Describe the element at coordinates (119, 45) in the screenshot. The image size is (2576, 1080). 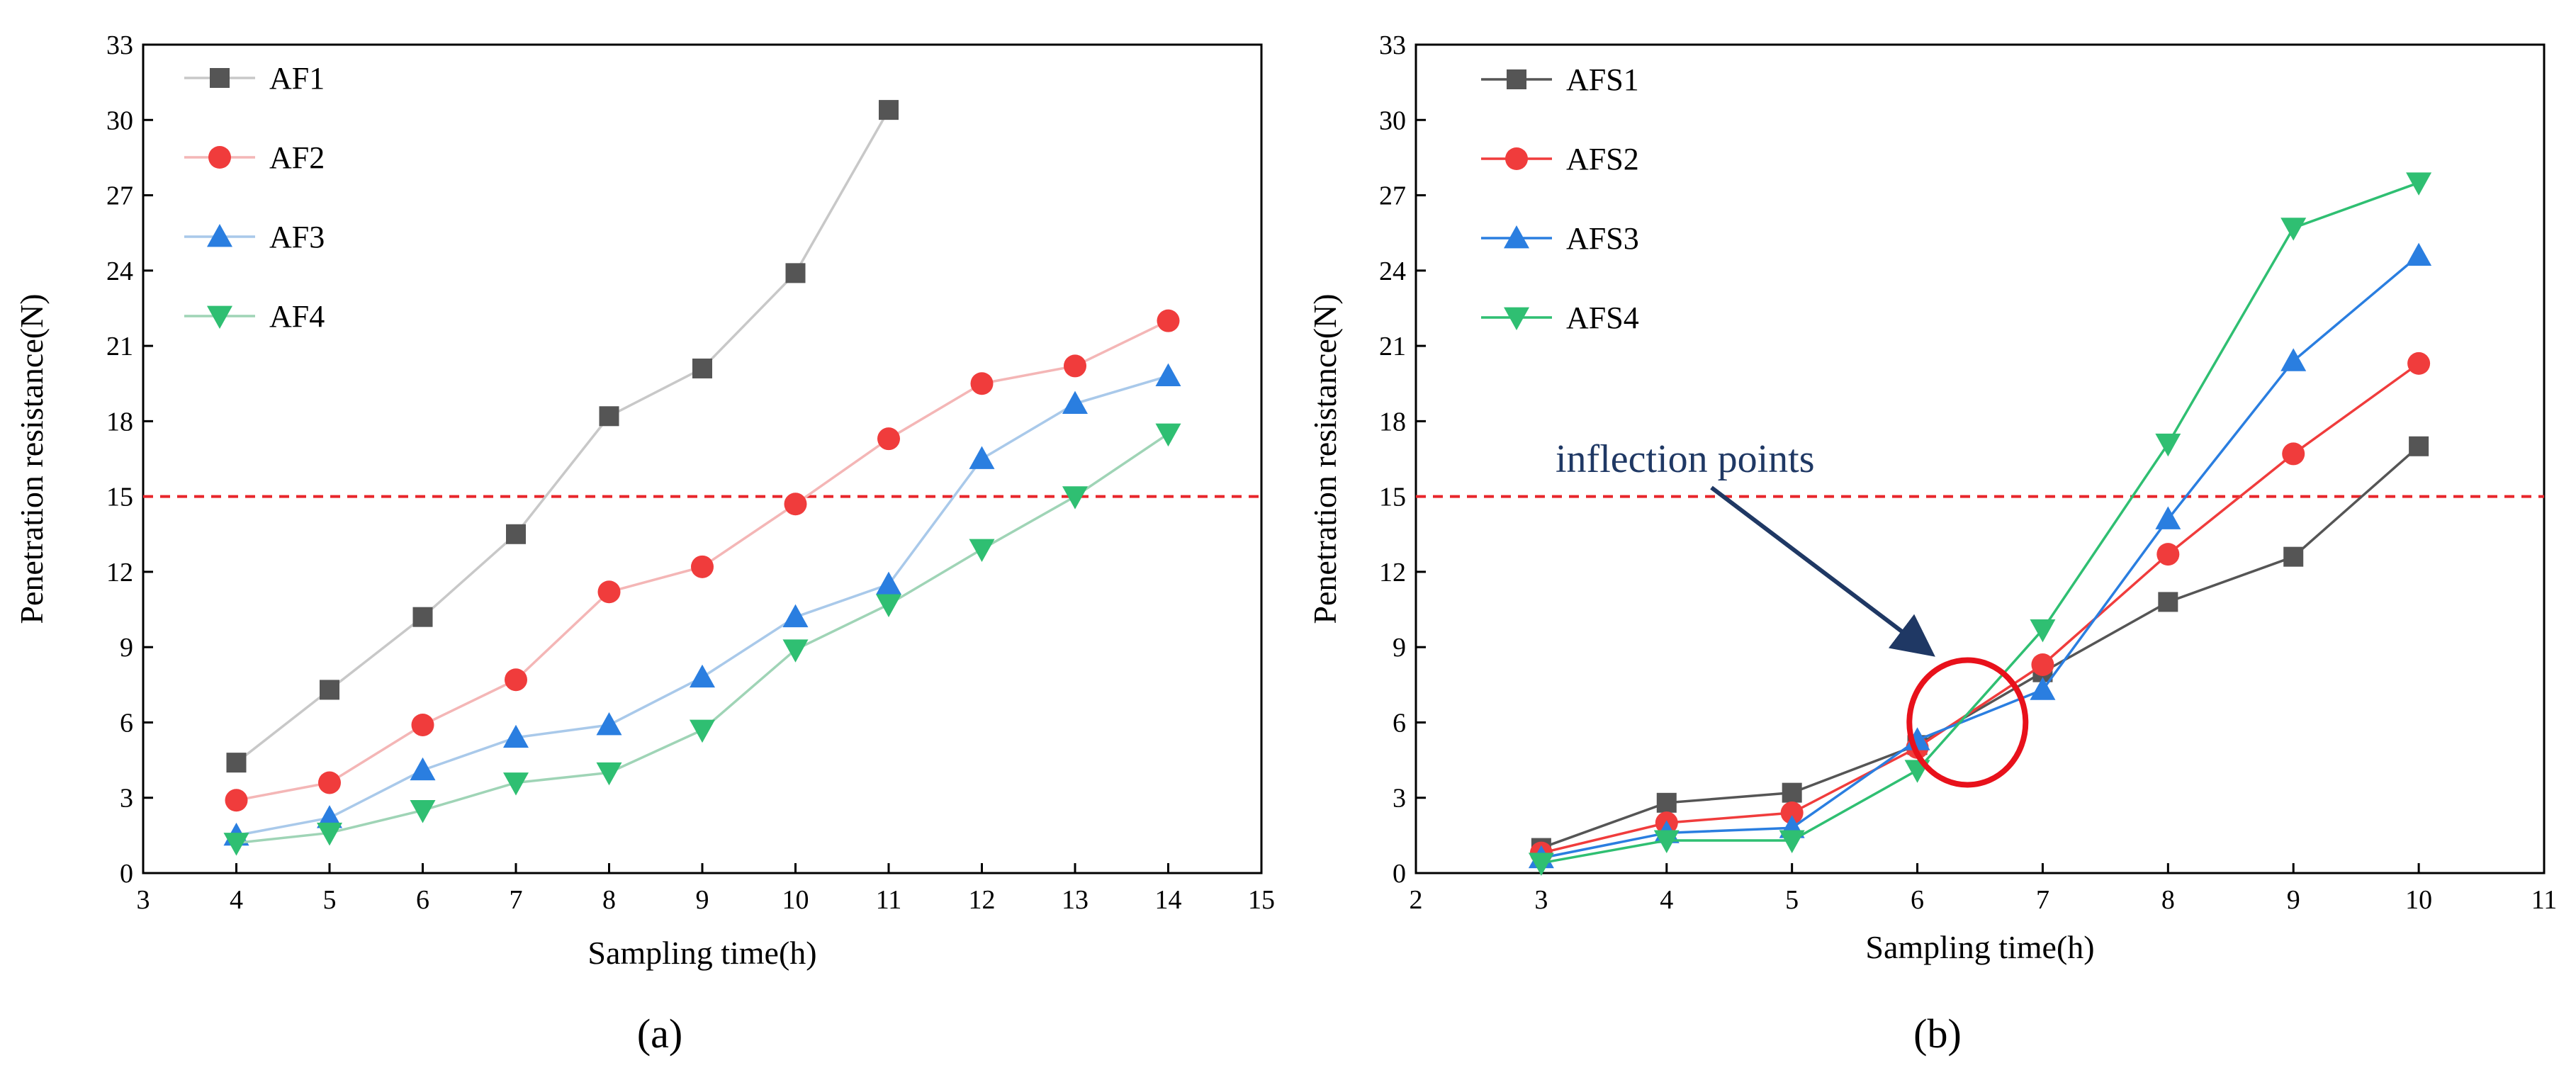
I see `y-tick-label: 33` at that location.